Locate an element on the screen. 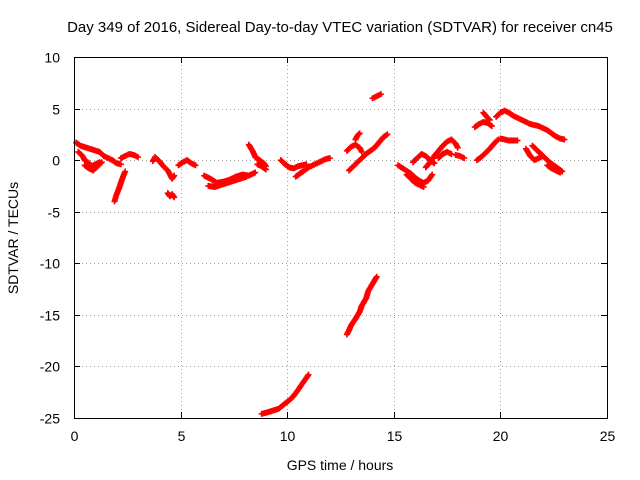 The width and height of the screenshot is (640, 480). y-tick-label: 0 is located at coordinates (56, 161).